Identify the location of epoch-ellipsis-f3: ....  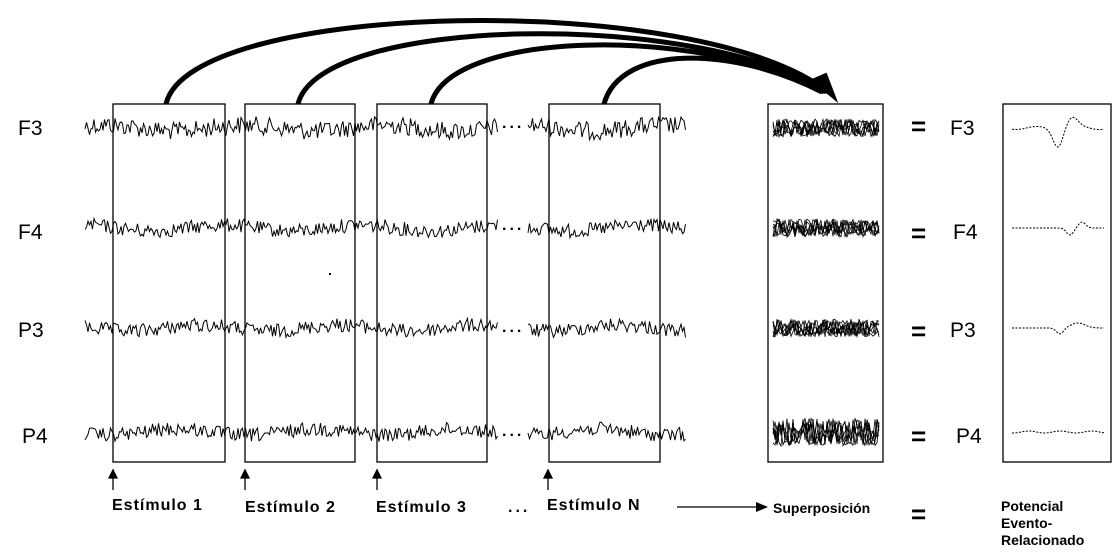
(513, 123).